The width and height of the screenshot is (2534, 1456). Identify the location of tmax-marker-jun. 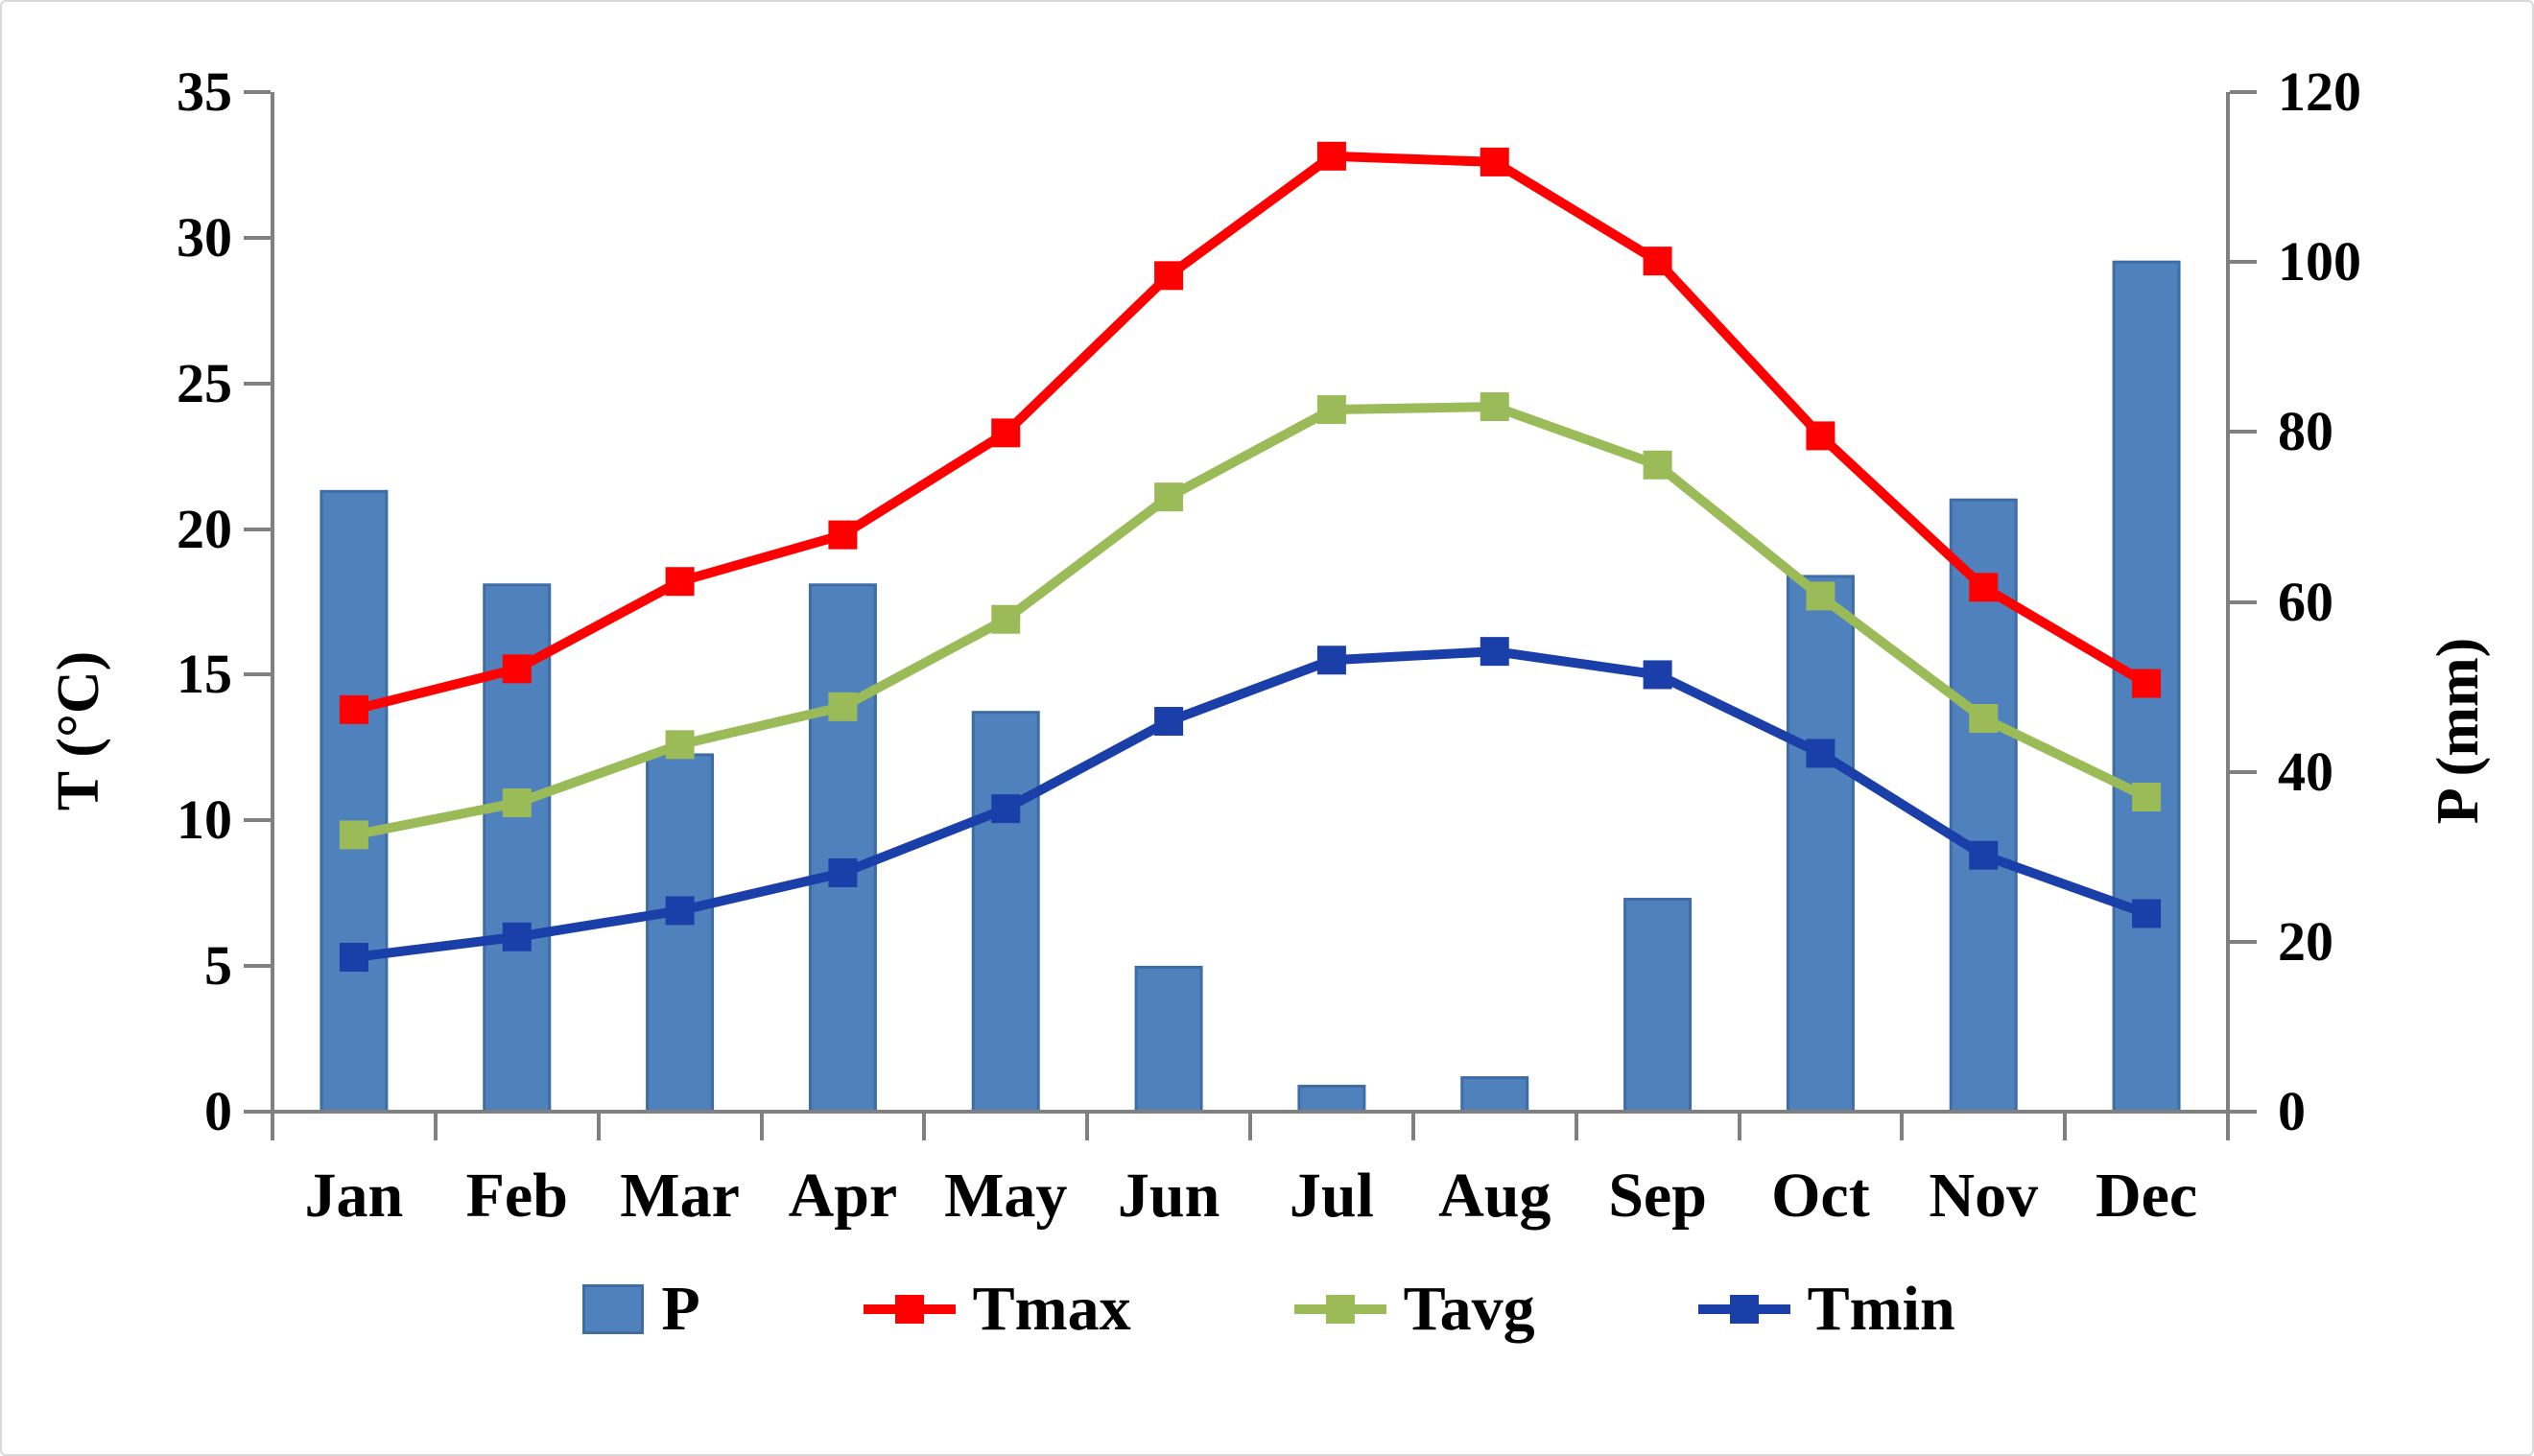
(1169, 276).